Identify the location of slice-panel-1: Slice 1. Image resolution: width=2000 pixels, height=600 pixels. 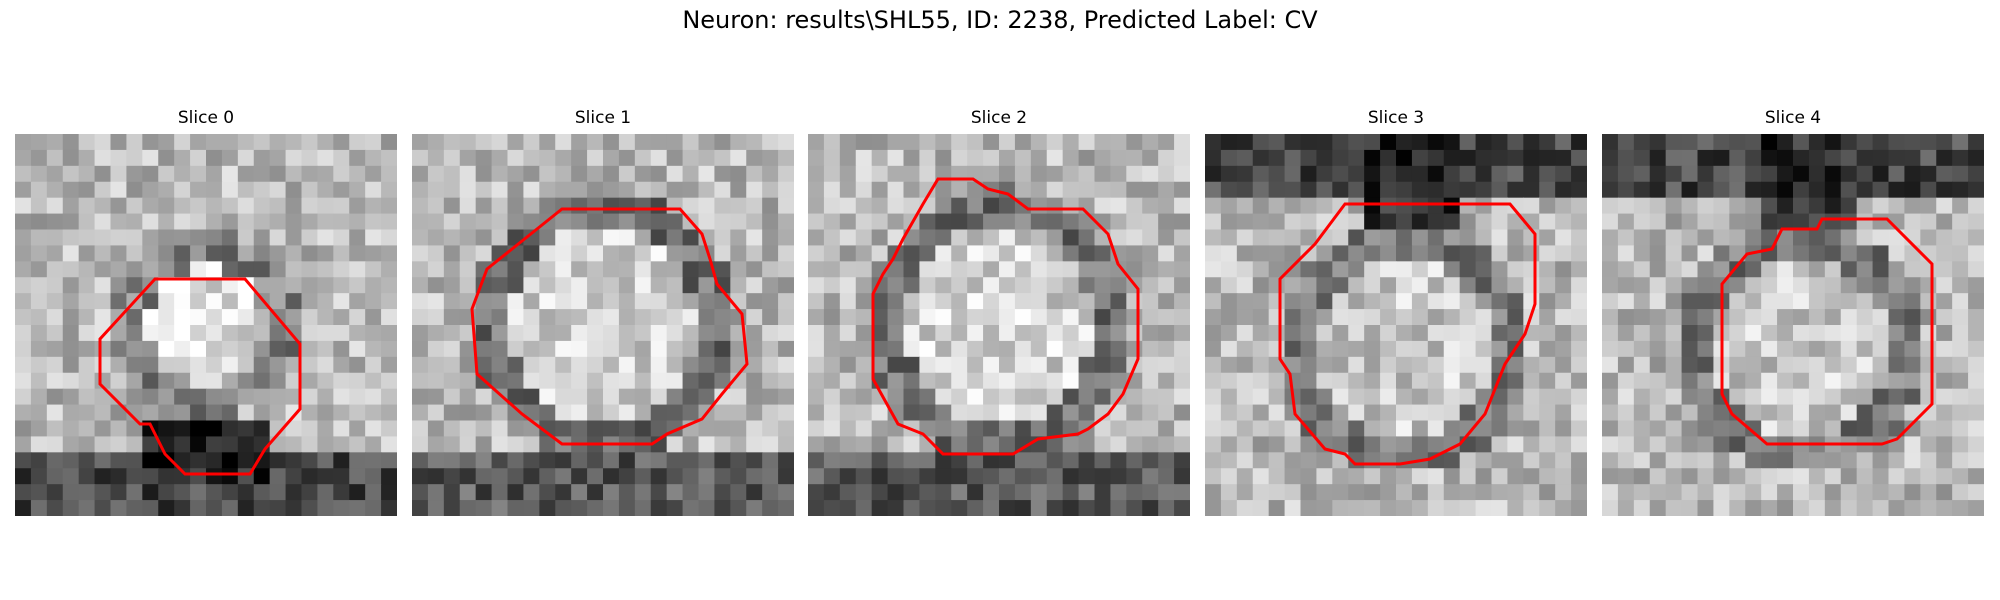
(603, 312).